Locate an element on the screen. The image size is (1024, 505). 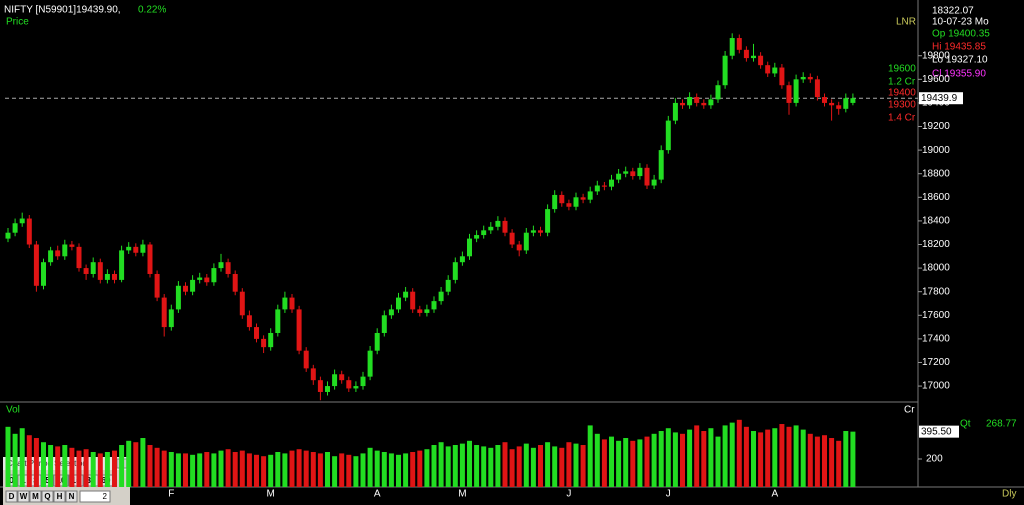
period-button-label: W is located at coordinates (24, 496).